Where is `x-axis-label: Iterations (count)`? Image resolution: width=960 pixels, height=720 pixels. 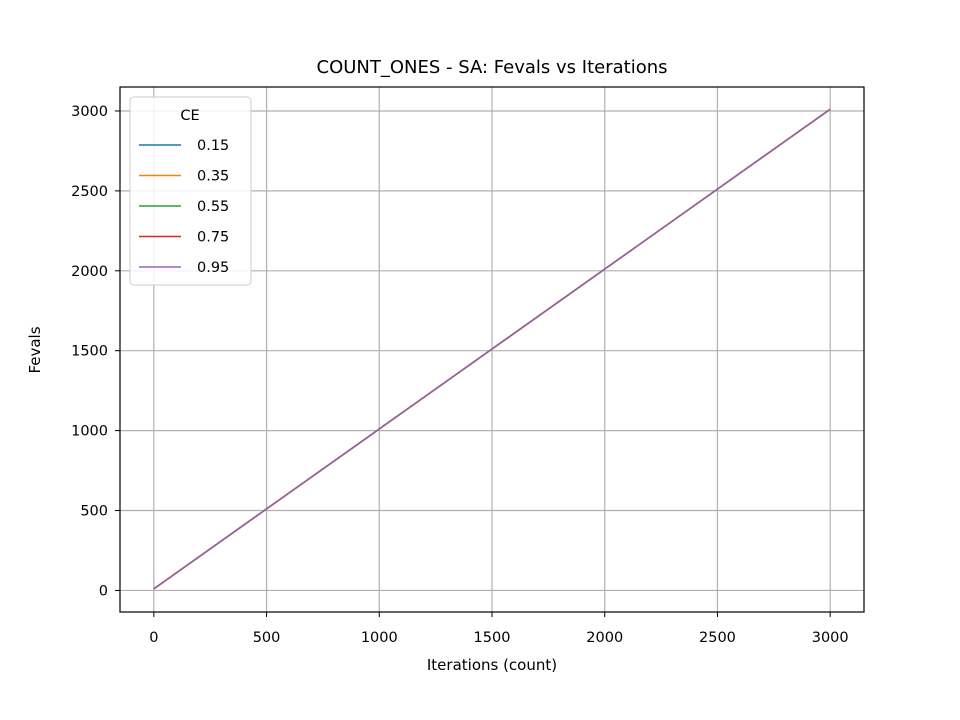
x-axis-label: Iterations (count) is located at coordinates (492, 665).